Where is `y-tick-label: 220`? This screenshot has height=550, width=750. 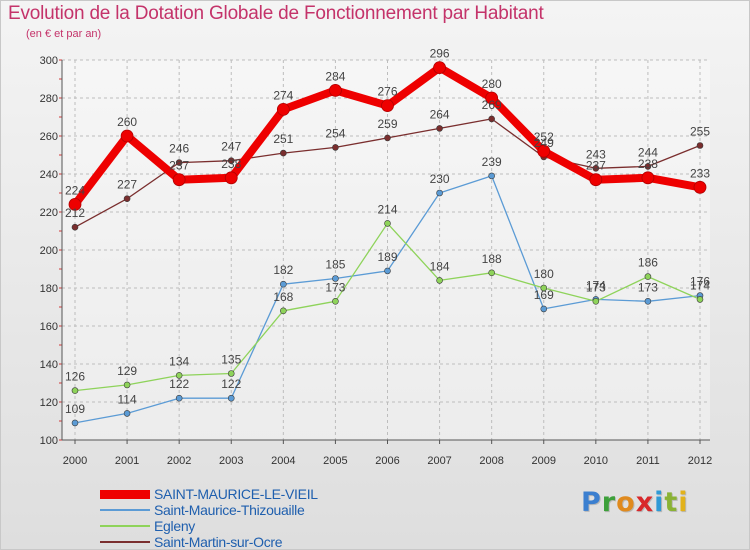
y-tick-label: 220 is located at coordinates (49, 213).